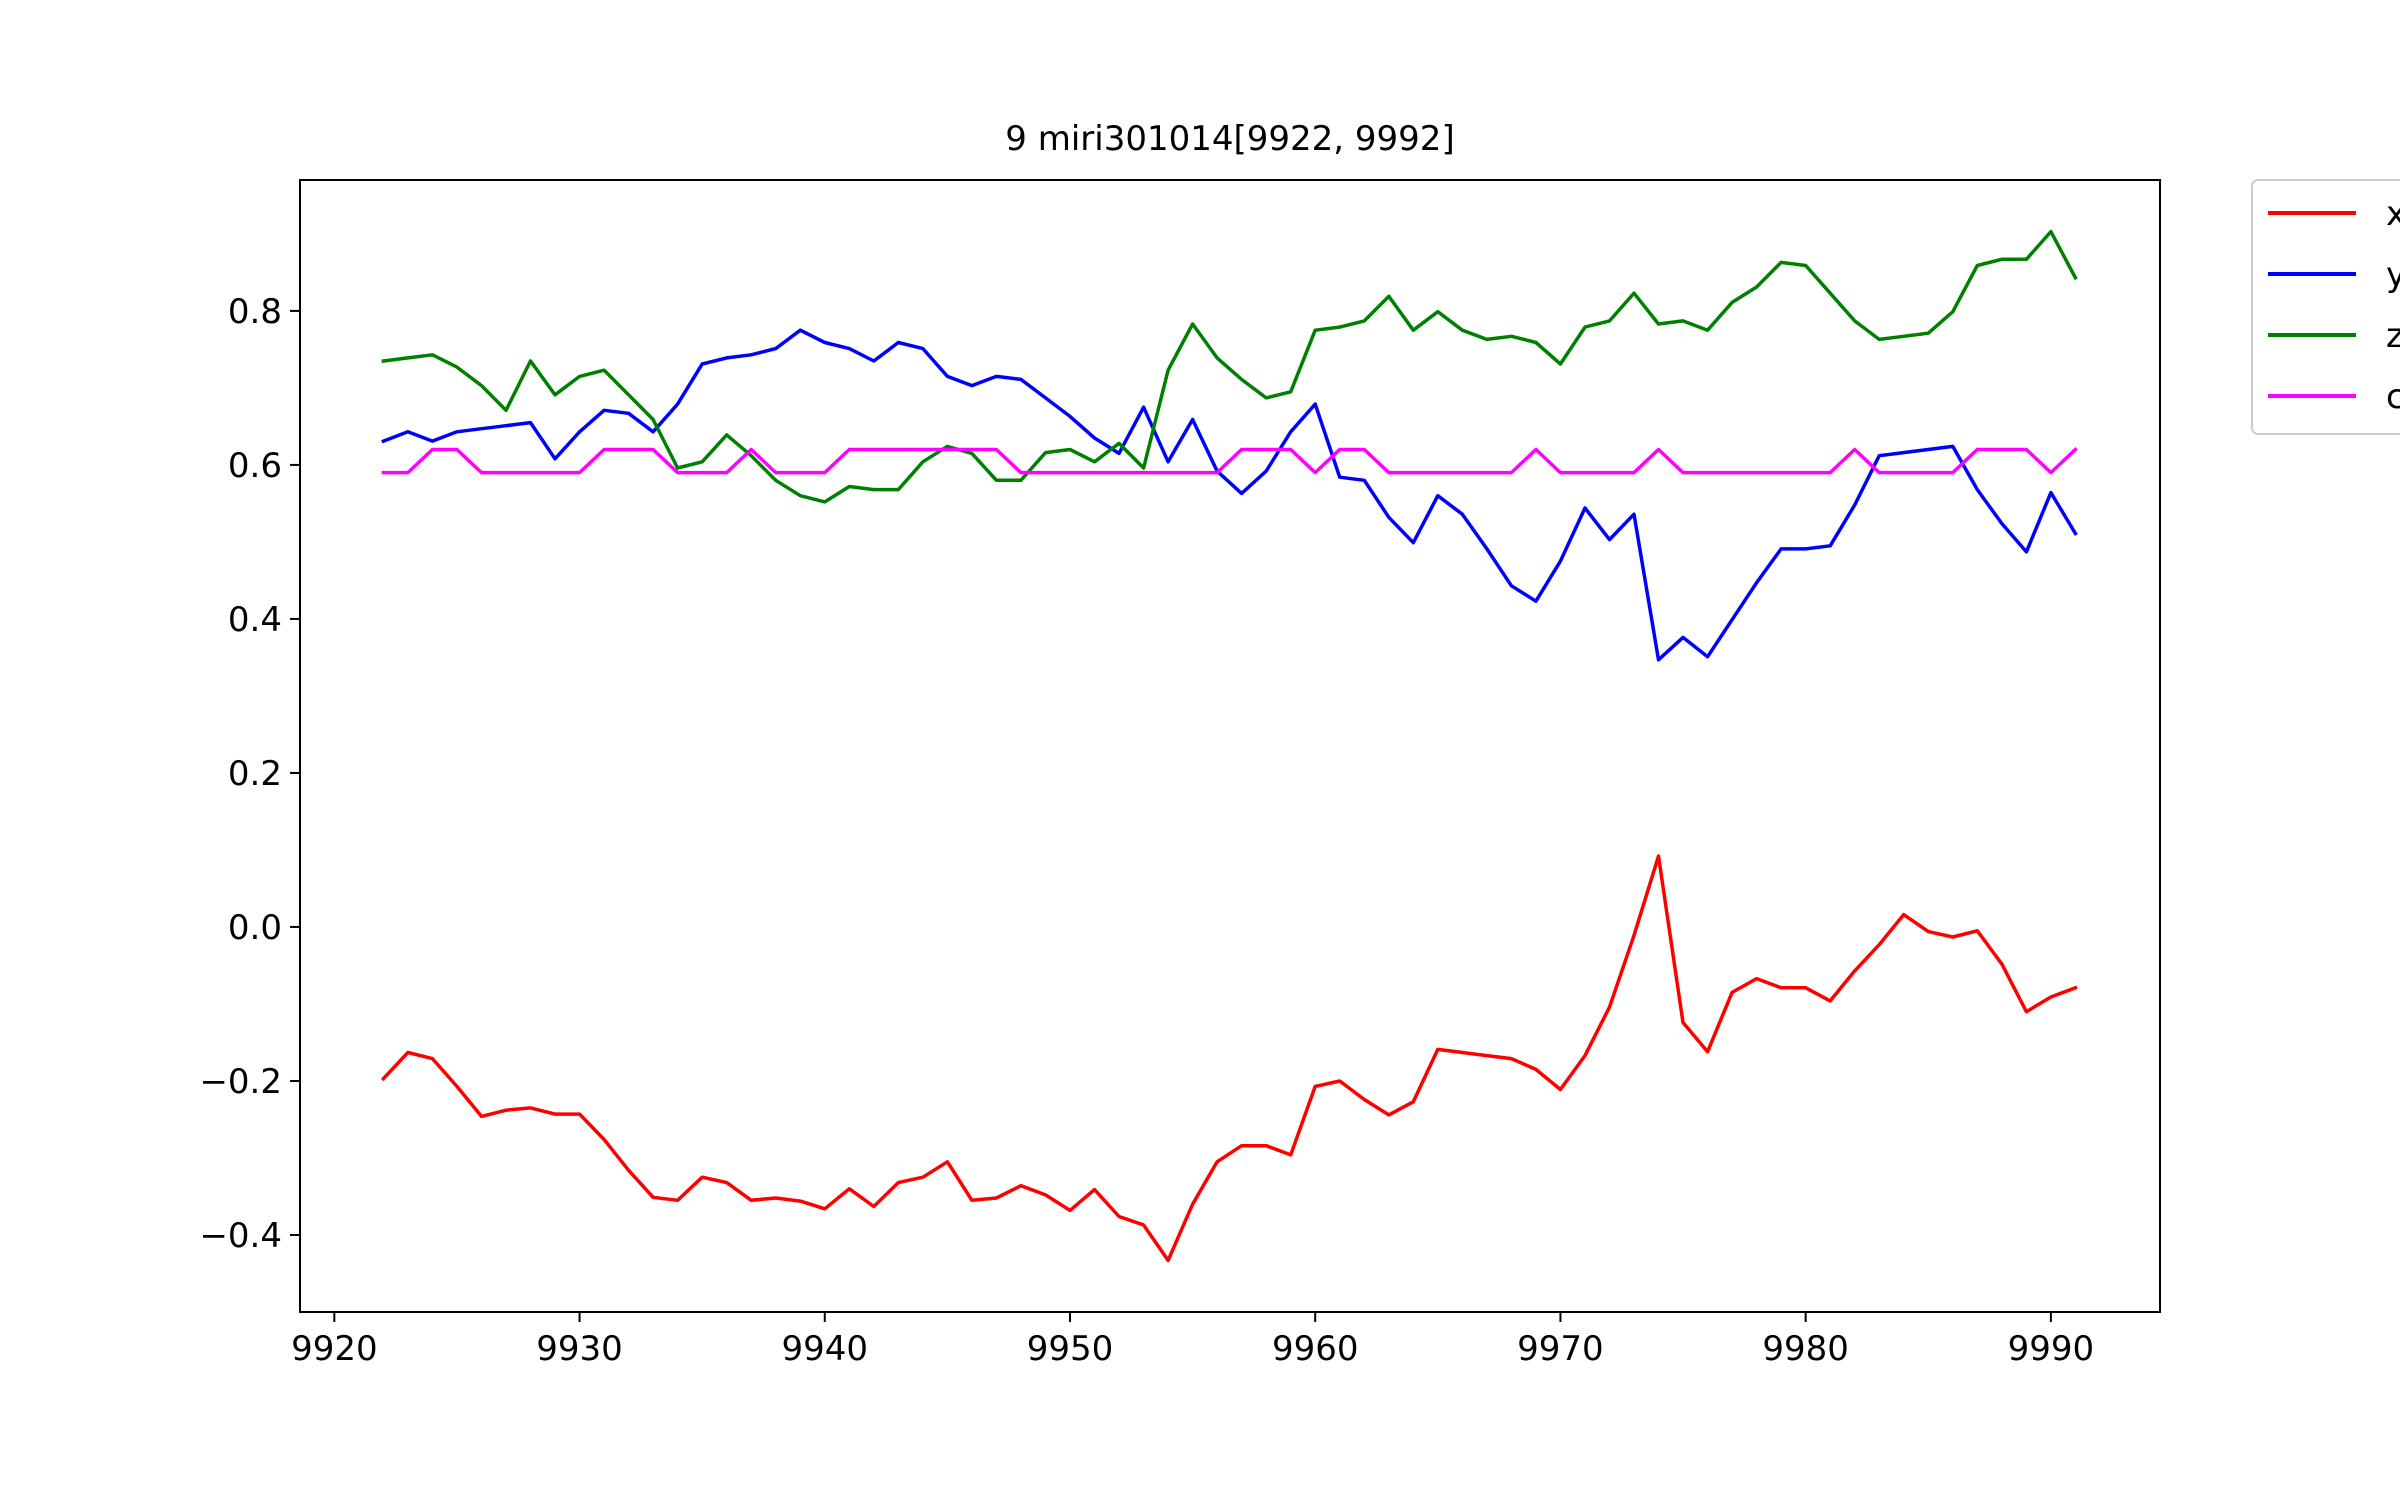 Image resolution: width=2400 pixels, height=1500 pixels. What do you see at coordinates (240, 1236) in the screenshot?
I see `y-tick-label: −0.4` at bounding box center [240, 1236].